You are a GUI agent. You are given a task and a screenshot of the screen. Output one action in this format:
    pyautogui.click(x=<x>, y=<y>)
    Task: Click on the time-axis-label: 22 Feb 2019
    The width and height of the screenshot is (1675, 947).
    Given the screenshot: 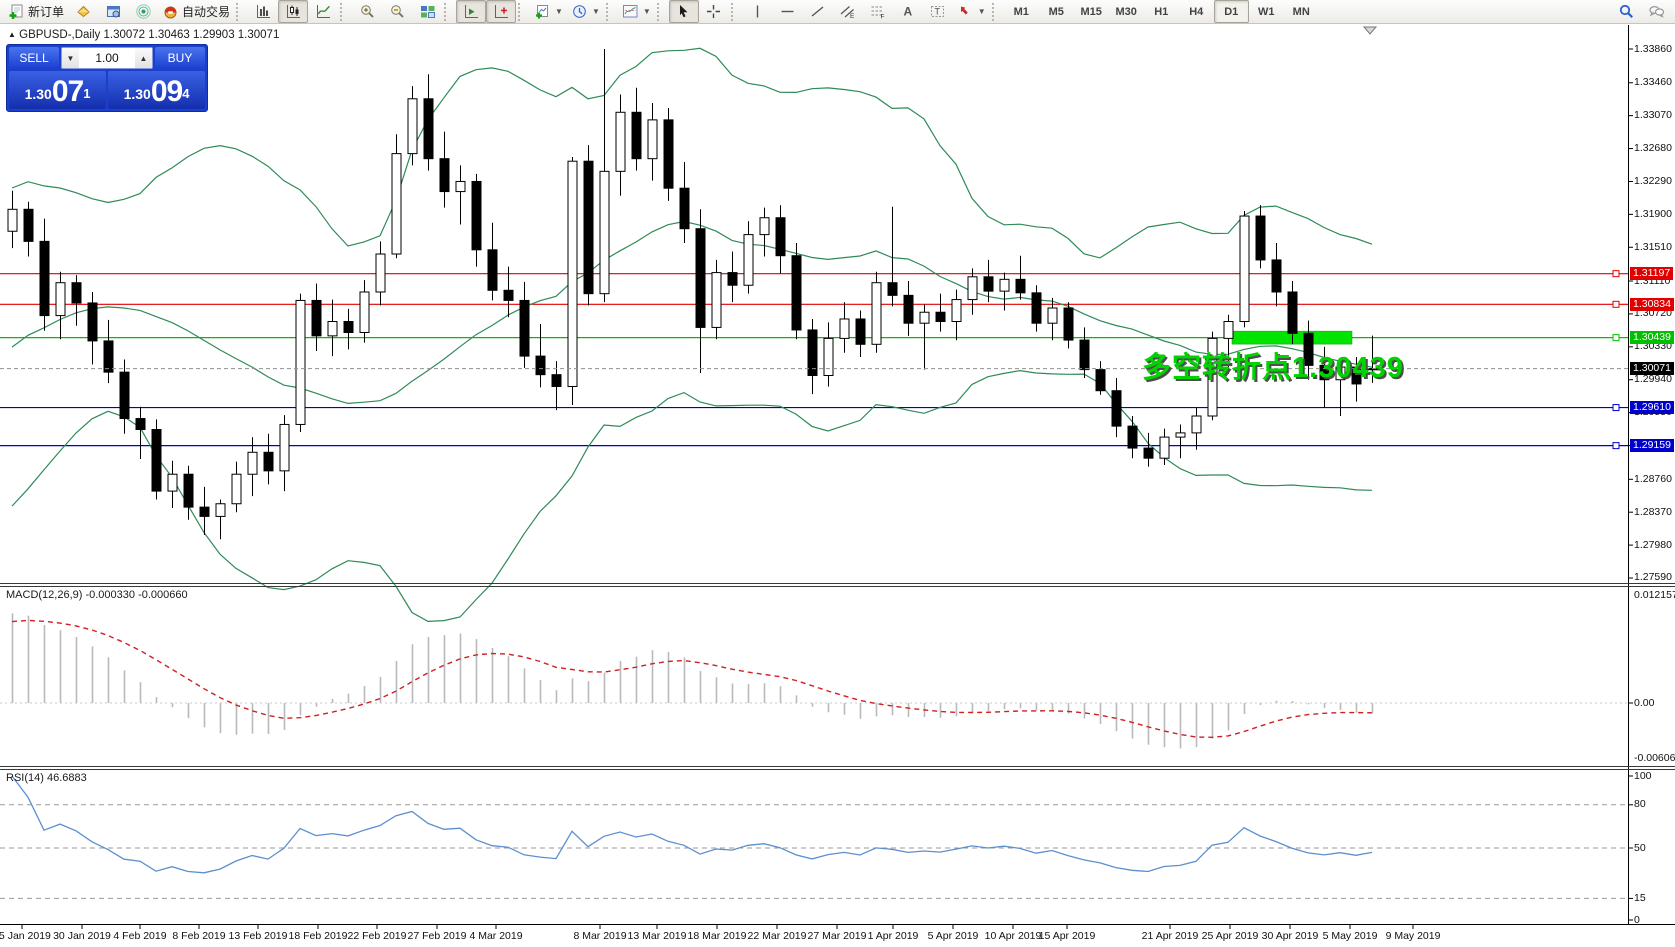 What is the action you would take?
    pyautogui.click(x=377, y=936)
    